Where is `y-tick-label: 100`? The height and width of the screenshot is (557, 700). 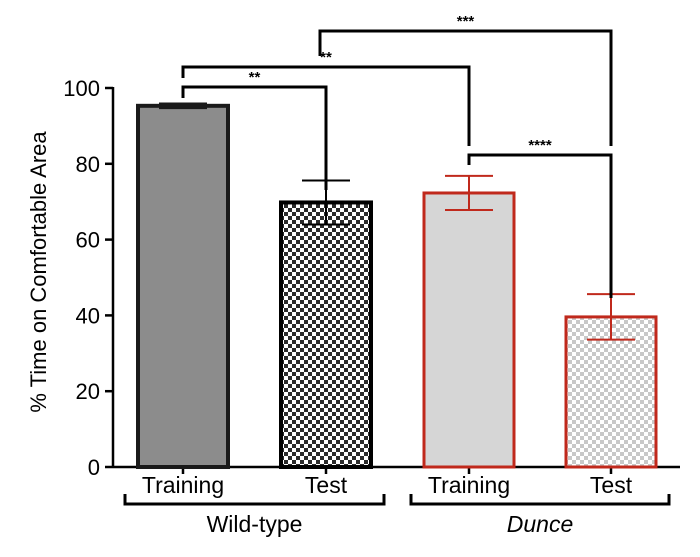
y-tick-label: 100 is located at coordinates (81, 88).